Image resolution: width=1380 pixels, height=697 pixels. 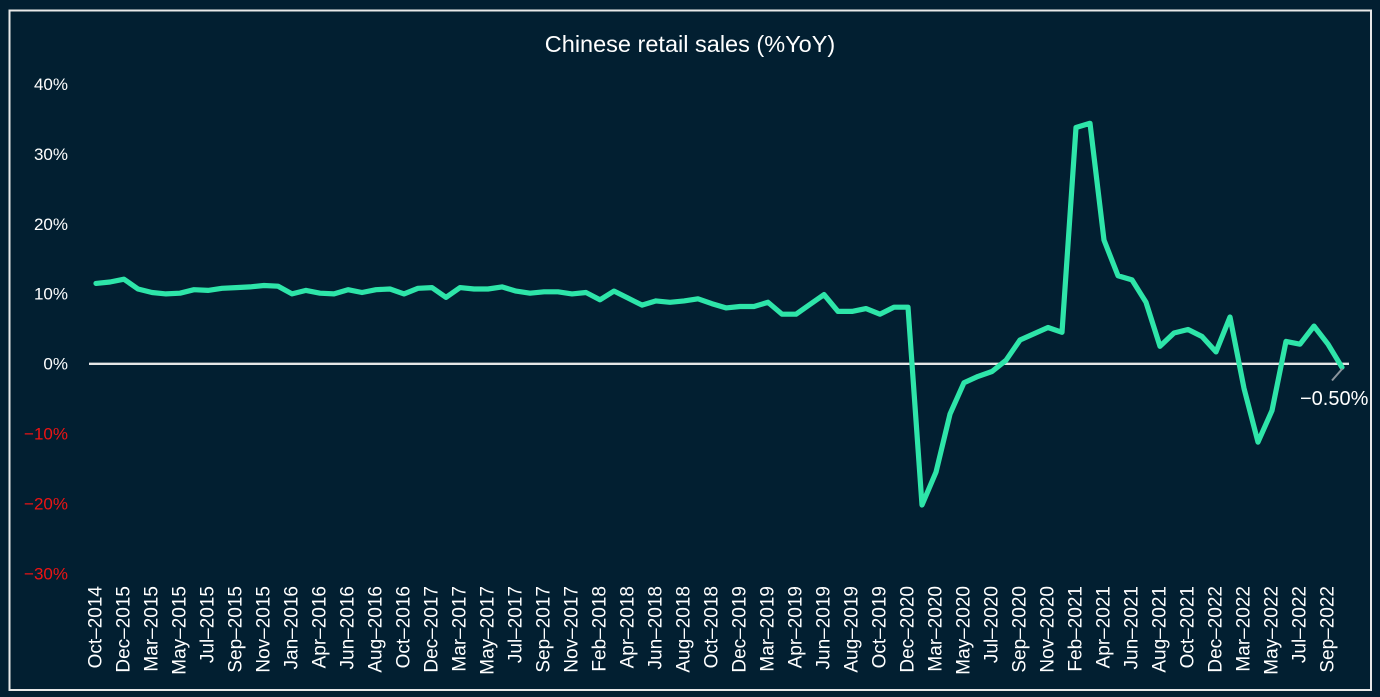 What do you see at coordinates (936, 629) in the screenshot?
I see `svg-text: Mar–2020` at bounding box center [936, 629].